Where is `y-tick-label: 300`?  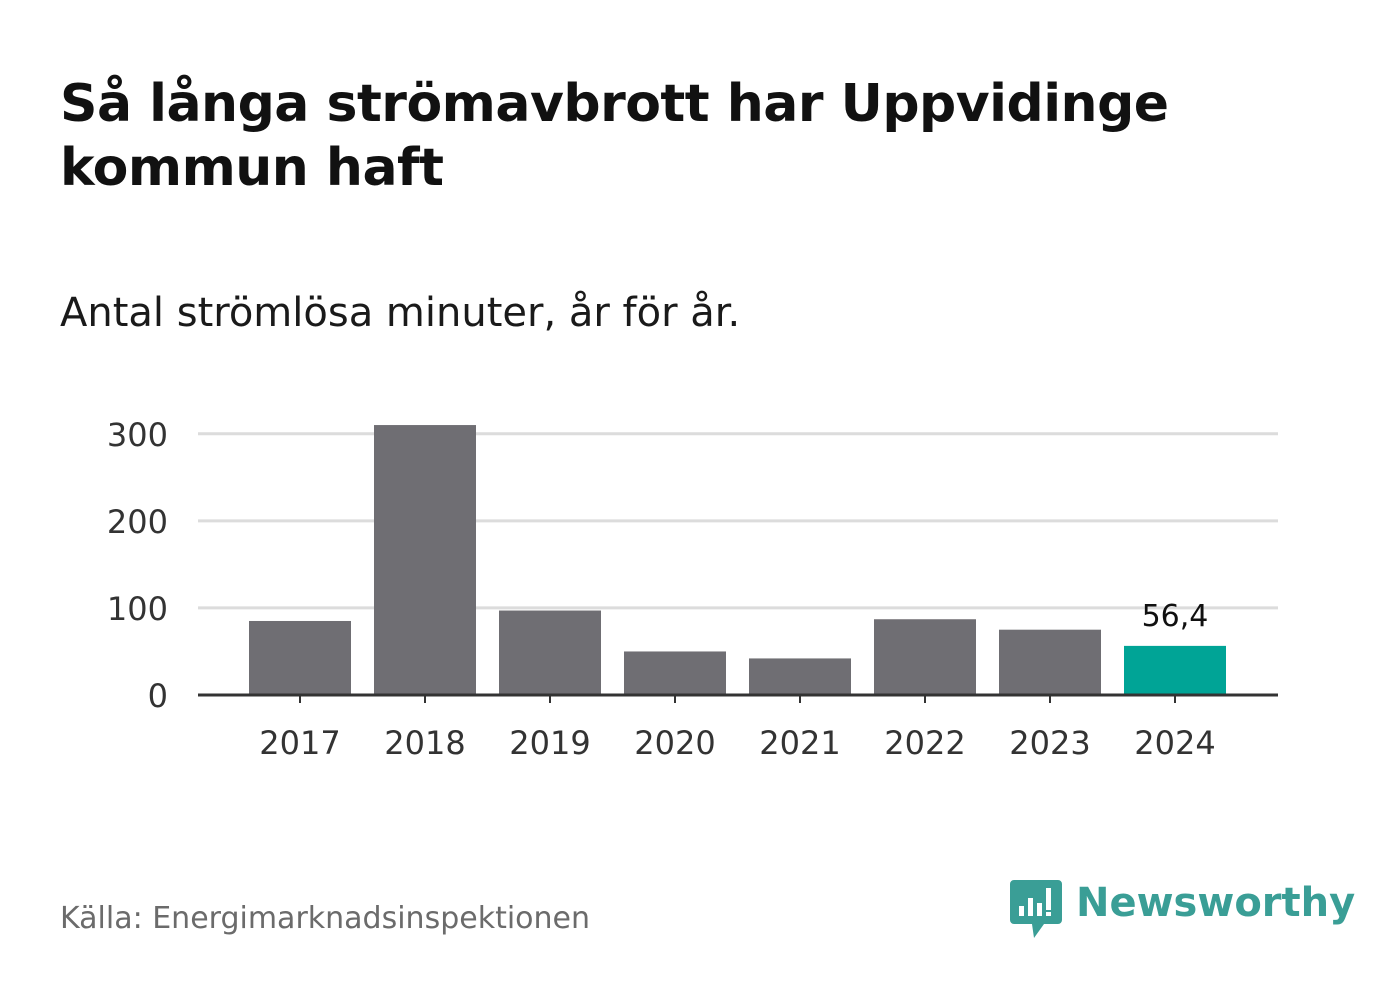
y-tick-label: 300 is located at coordinates (137, 435).